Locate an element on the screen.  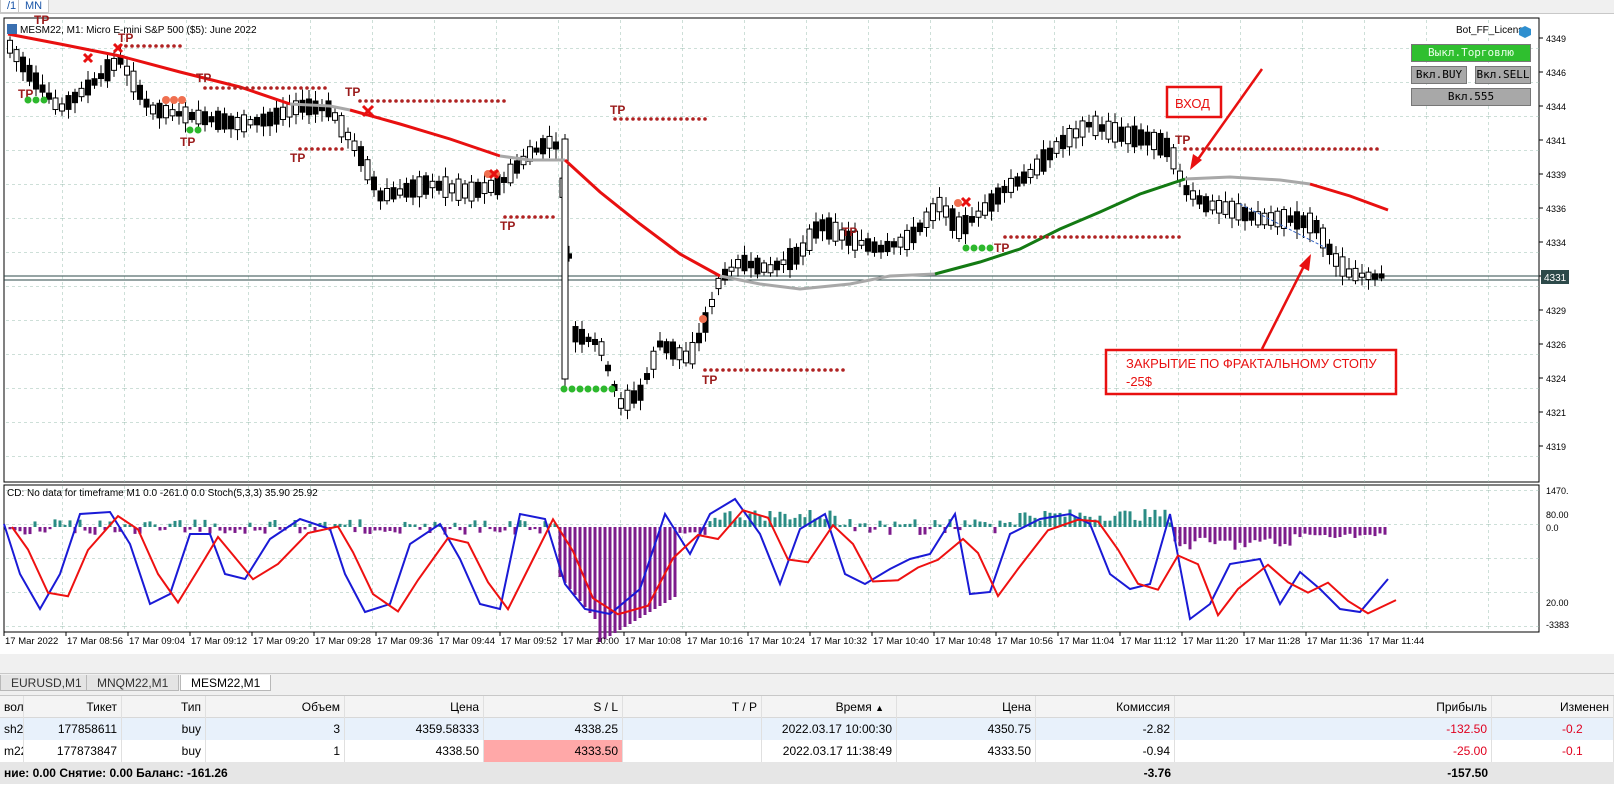
cell-sl: 4338.25 is located at coordinates (553, 729).